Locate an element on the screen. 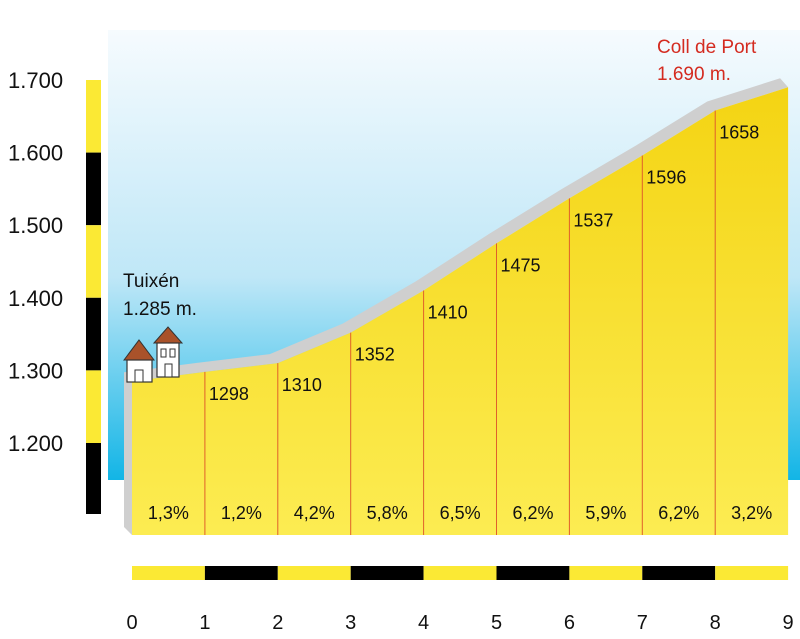 This screenshot has width=800, height=639. distance-tick-label: 4 is located at coordinates (423, 623).